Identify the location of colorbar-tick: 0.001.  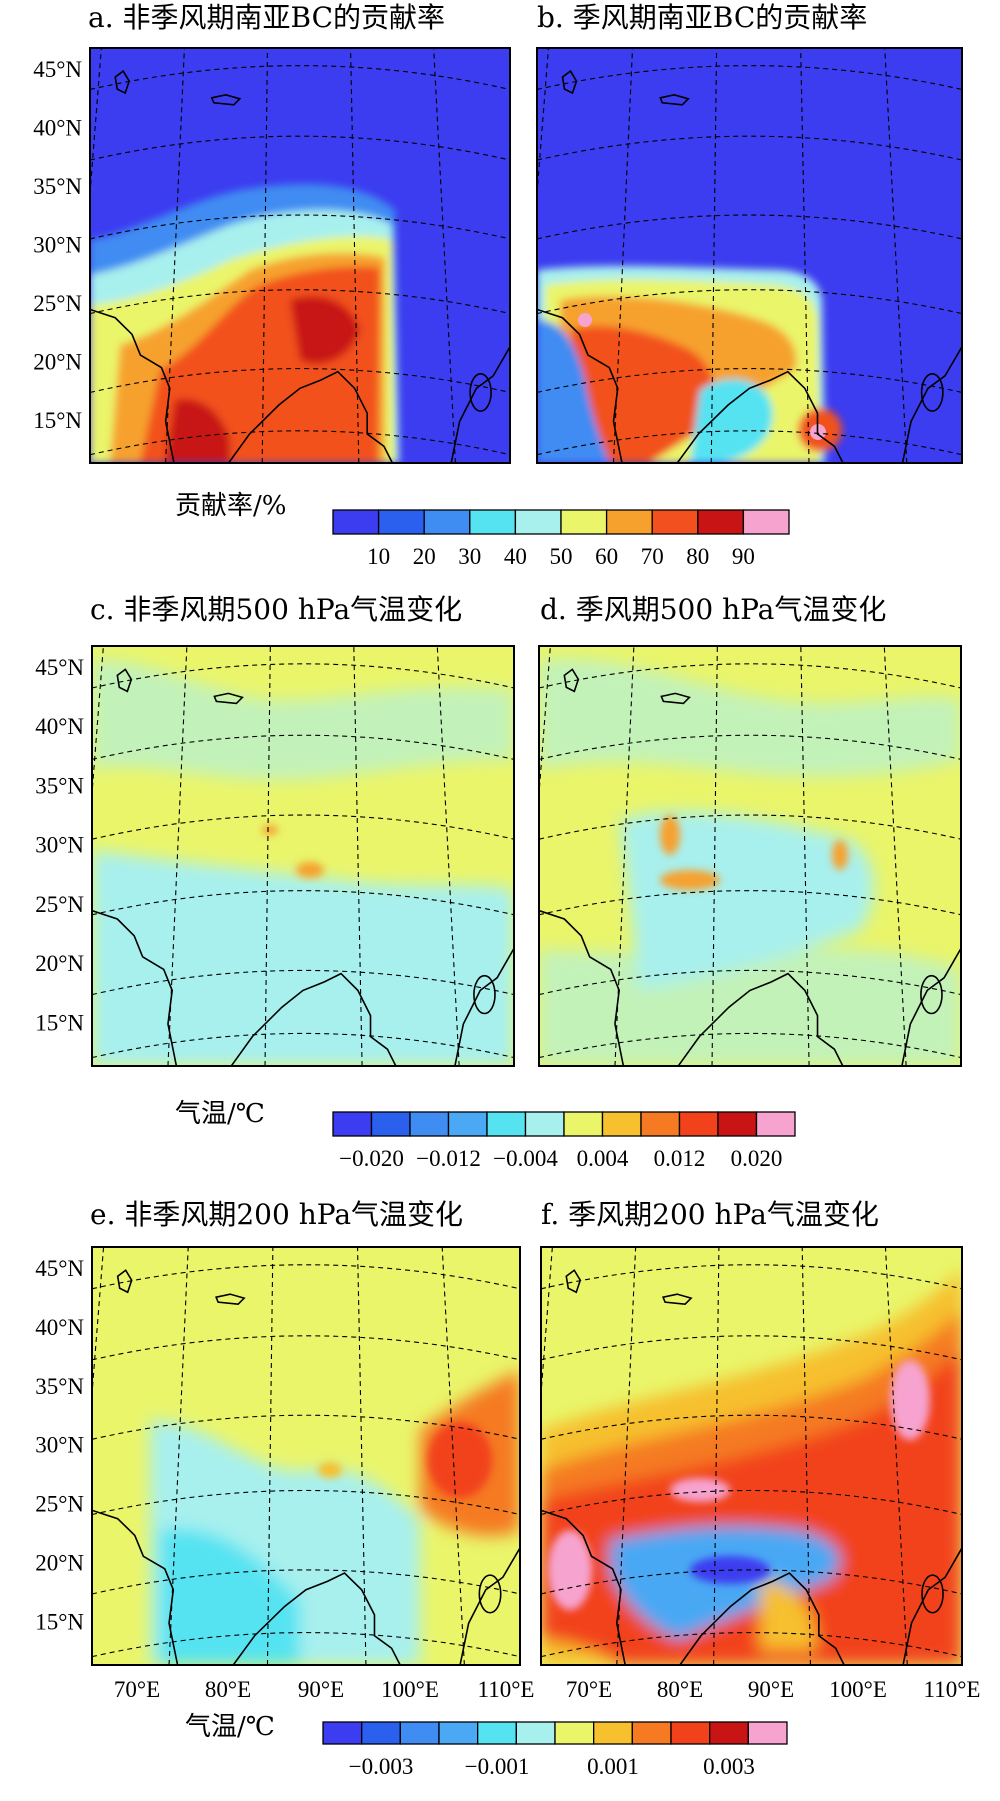
(613, 1766).